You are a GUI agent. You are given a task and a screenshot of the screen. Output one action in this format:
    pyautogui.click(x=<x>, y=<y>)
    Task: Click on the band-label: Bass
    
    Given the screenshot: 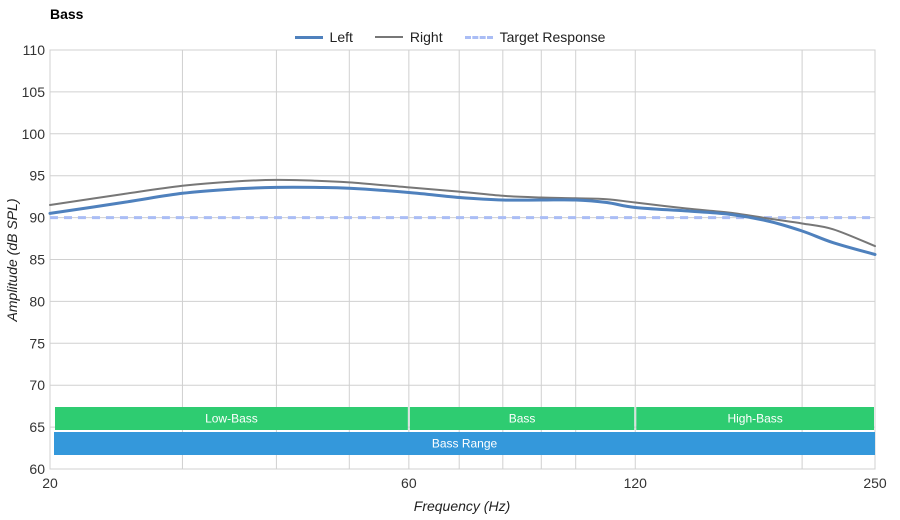 What is the action you would take?
    pyautogui.click(x=522, y=419)
    